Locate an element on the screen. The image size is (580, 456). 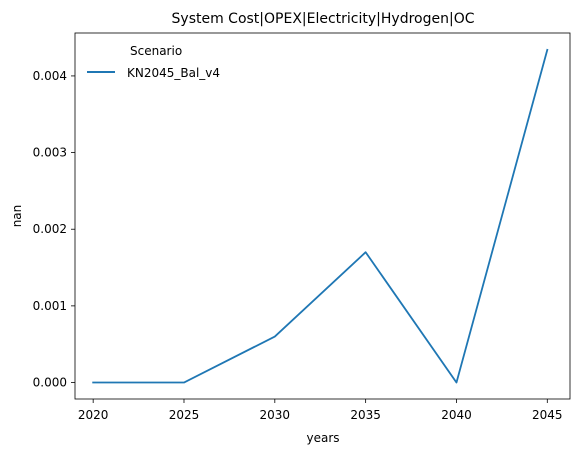
y-tick-label: 0.004 is located at coordinates (50, 76).